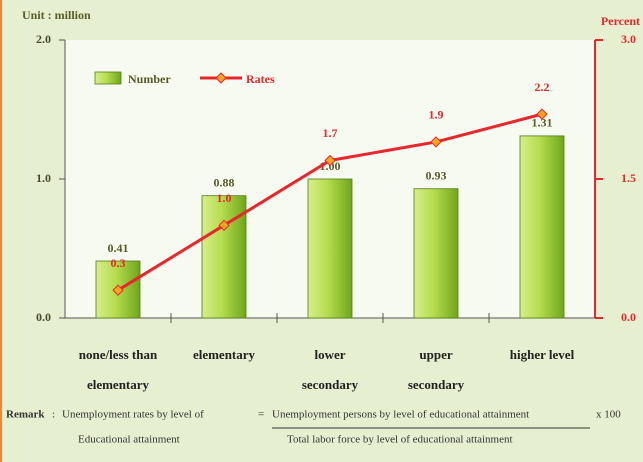  What do you see at coordinates (260, 79) in the screenshot?
I see `legend-label: Rates` at bounding box center [260, 79].